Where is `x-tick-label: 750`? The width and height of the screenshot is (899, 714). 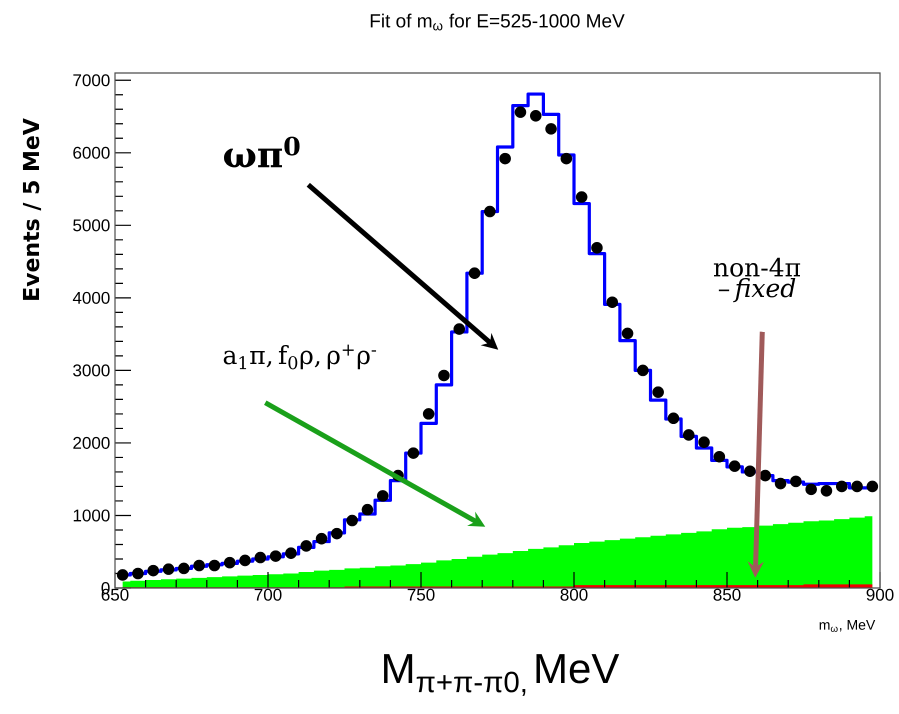
x-tick-label: 750 is located at coordinates (421, 594).